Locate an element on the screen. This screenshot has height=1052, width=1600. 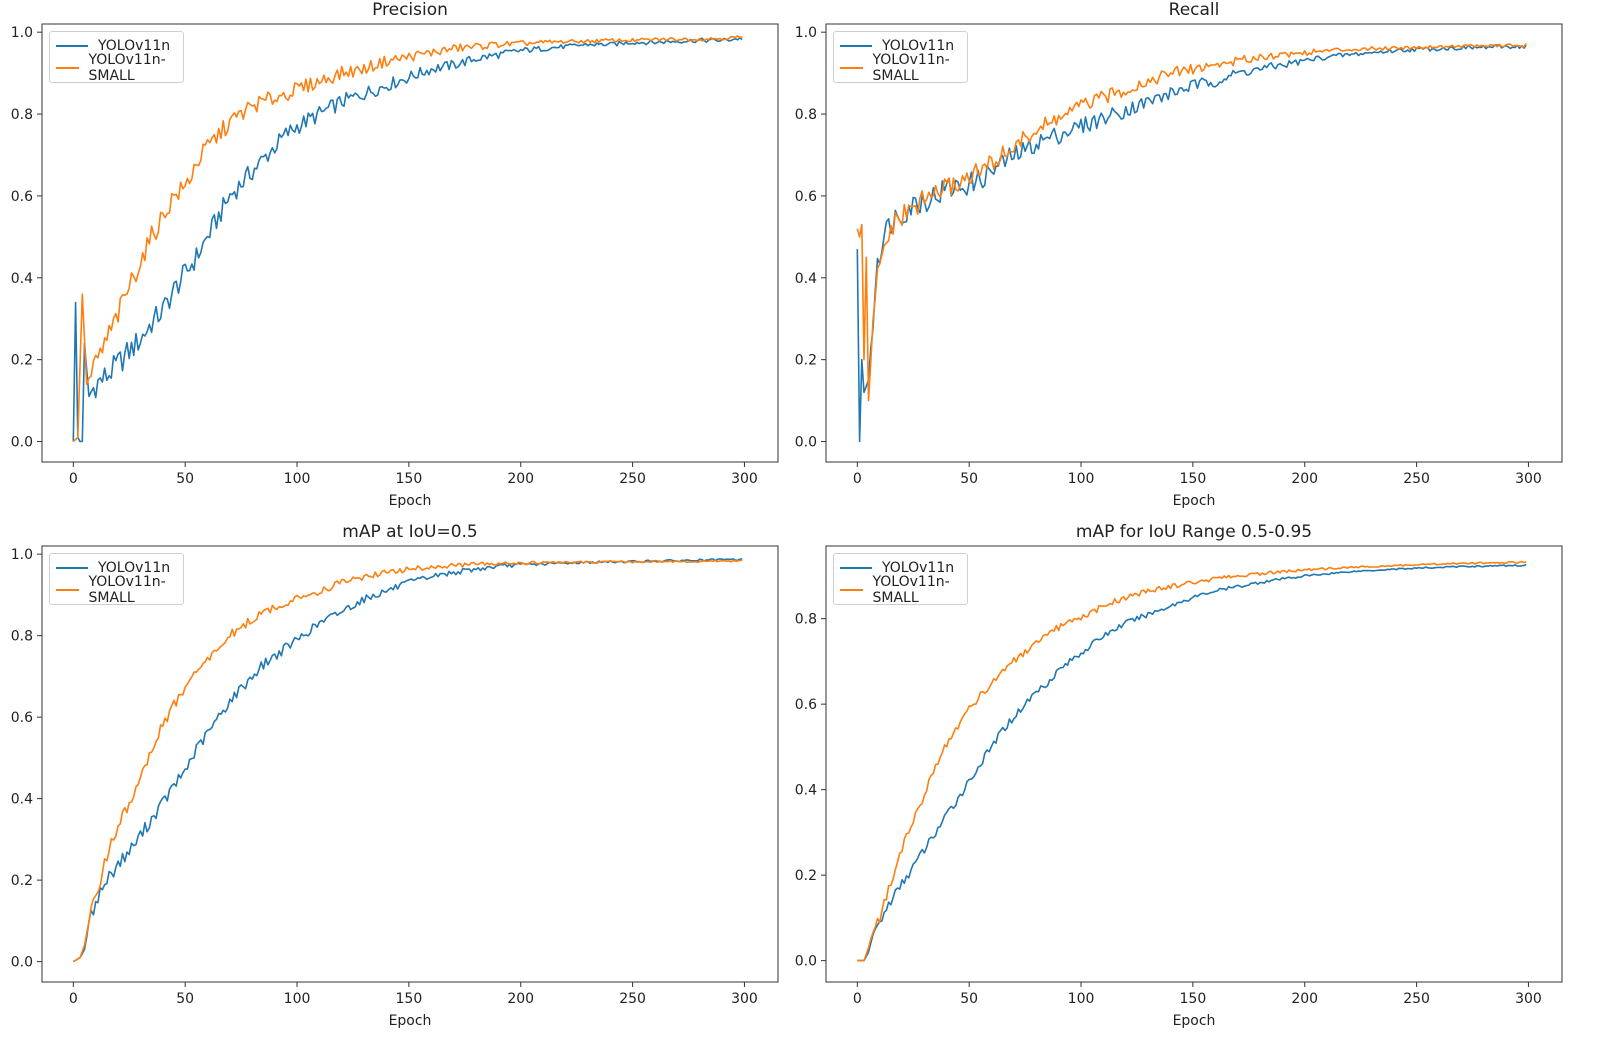
series-line-yolov11n-small is located at coordinates (1191, 222).